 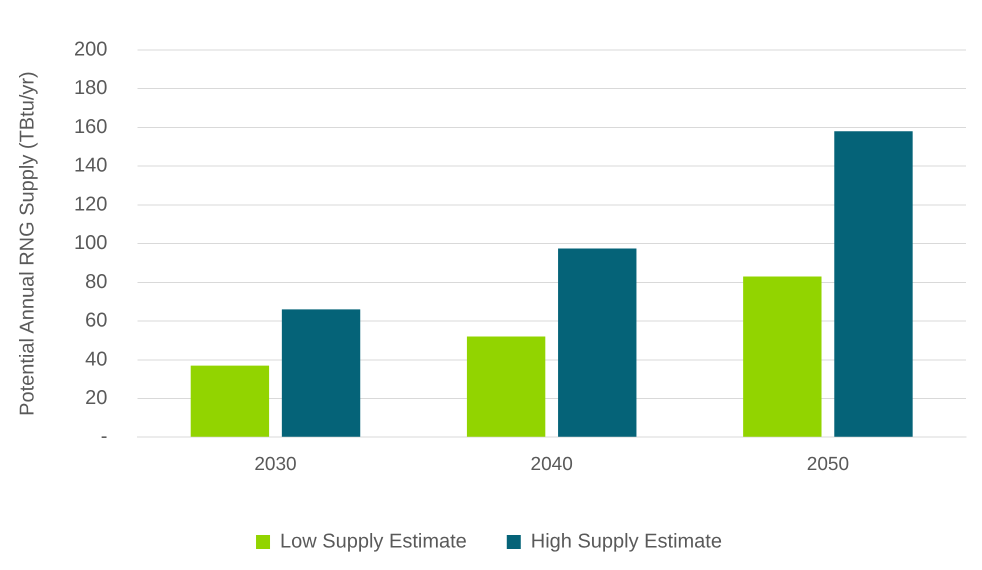 I want to click on y-tick-label: 40, so click(x=96, y=359).